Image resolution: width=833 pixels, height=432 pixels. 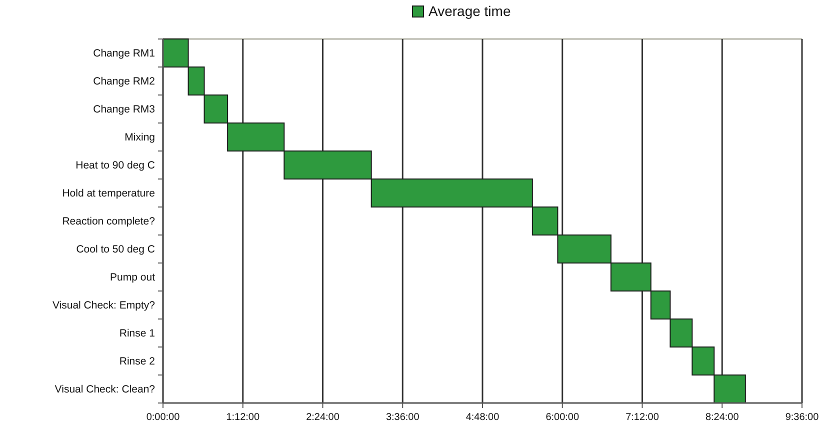 What do you see at coordinates (116, 250) in the screenshot?
I see `y-tick-label: Cool to 50 deg C` at bounding box center [116, 250].